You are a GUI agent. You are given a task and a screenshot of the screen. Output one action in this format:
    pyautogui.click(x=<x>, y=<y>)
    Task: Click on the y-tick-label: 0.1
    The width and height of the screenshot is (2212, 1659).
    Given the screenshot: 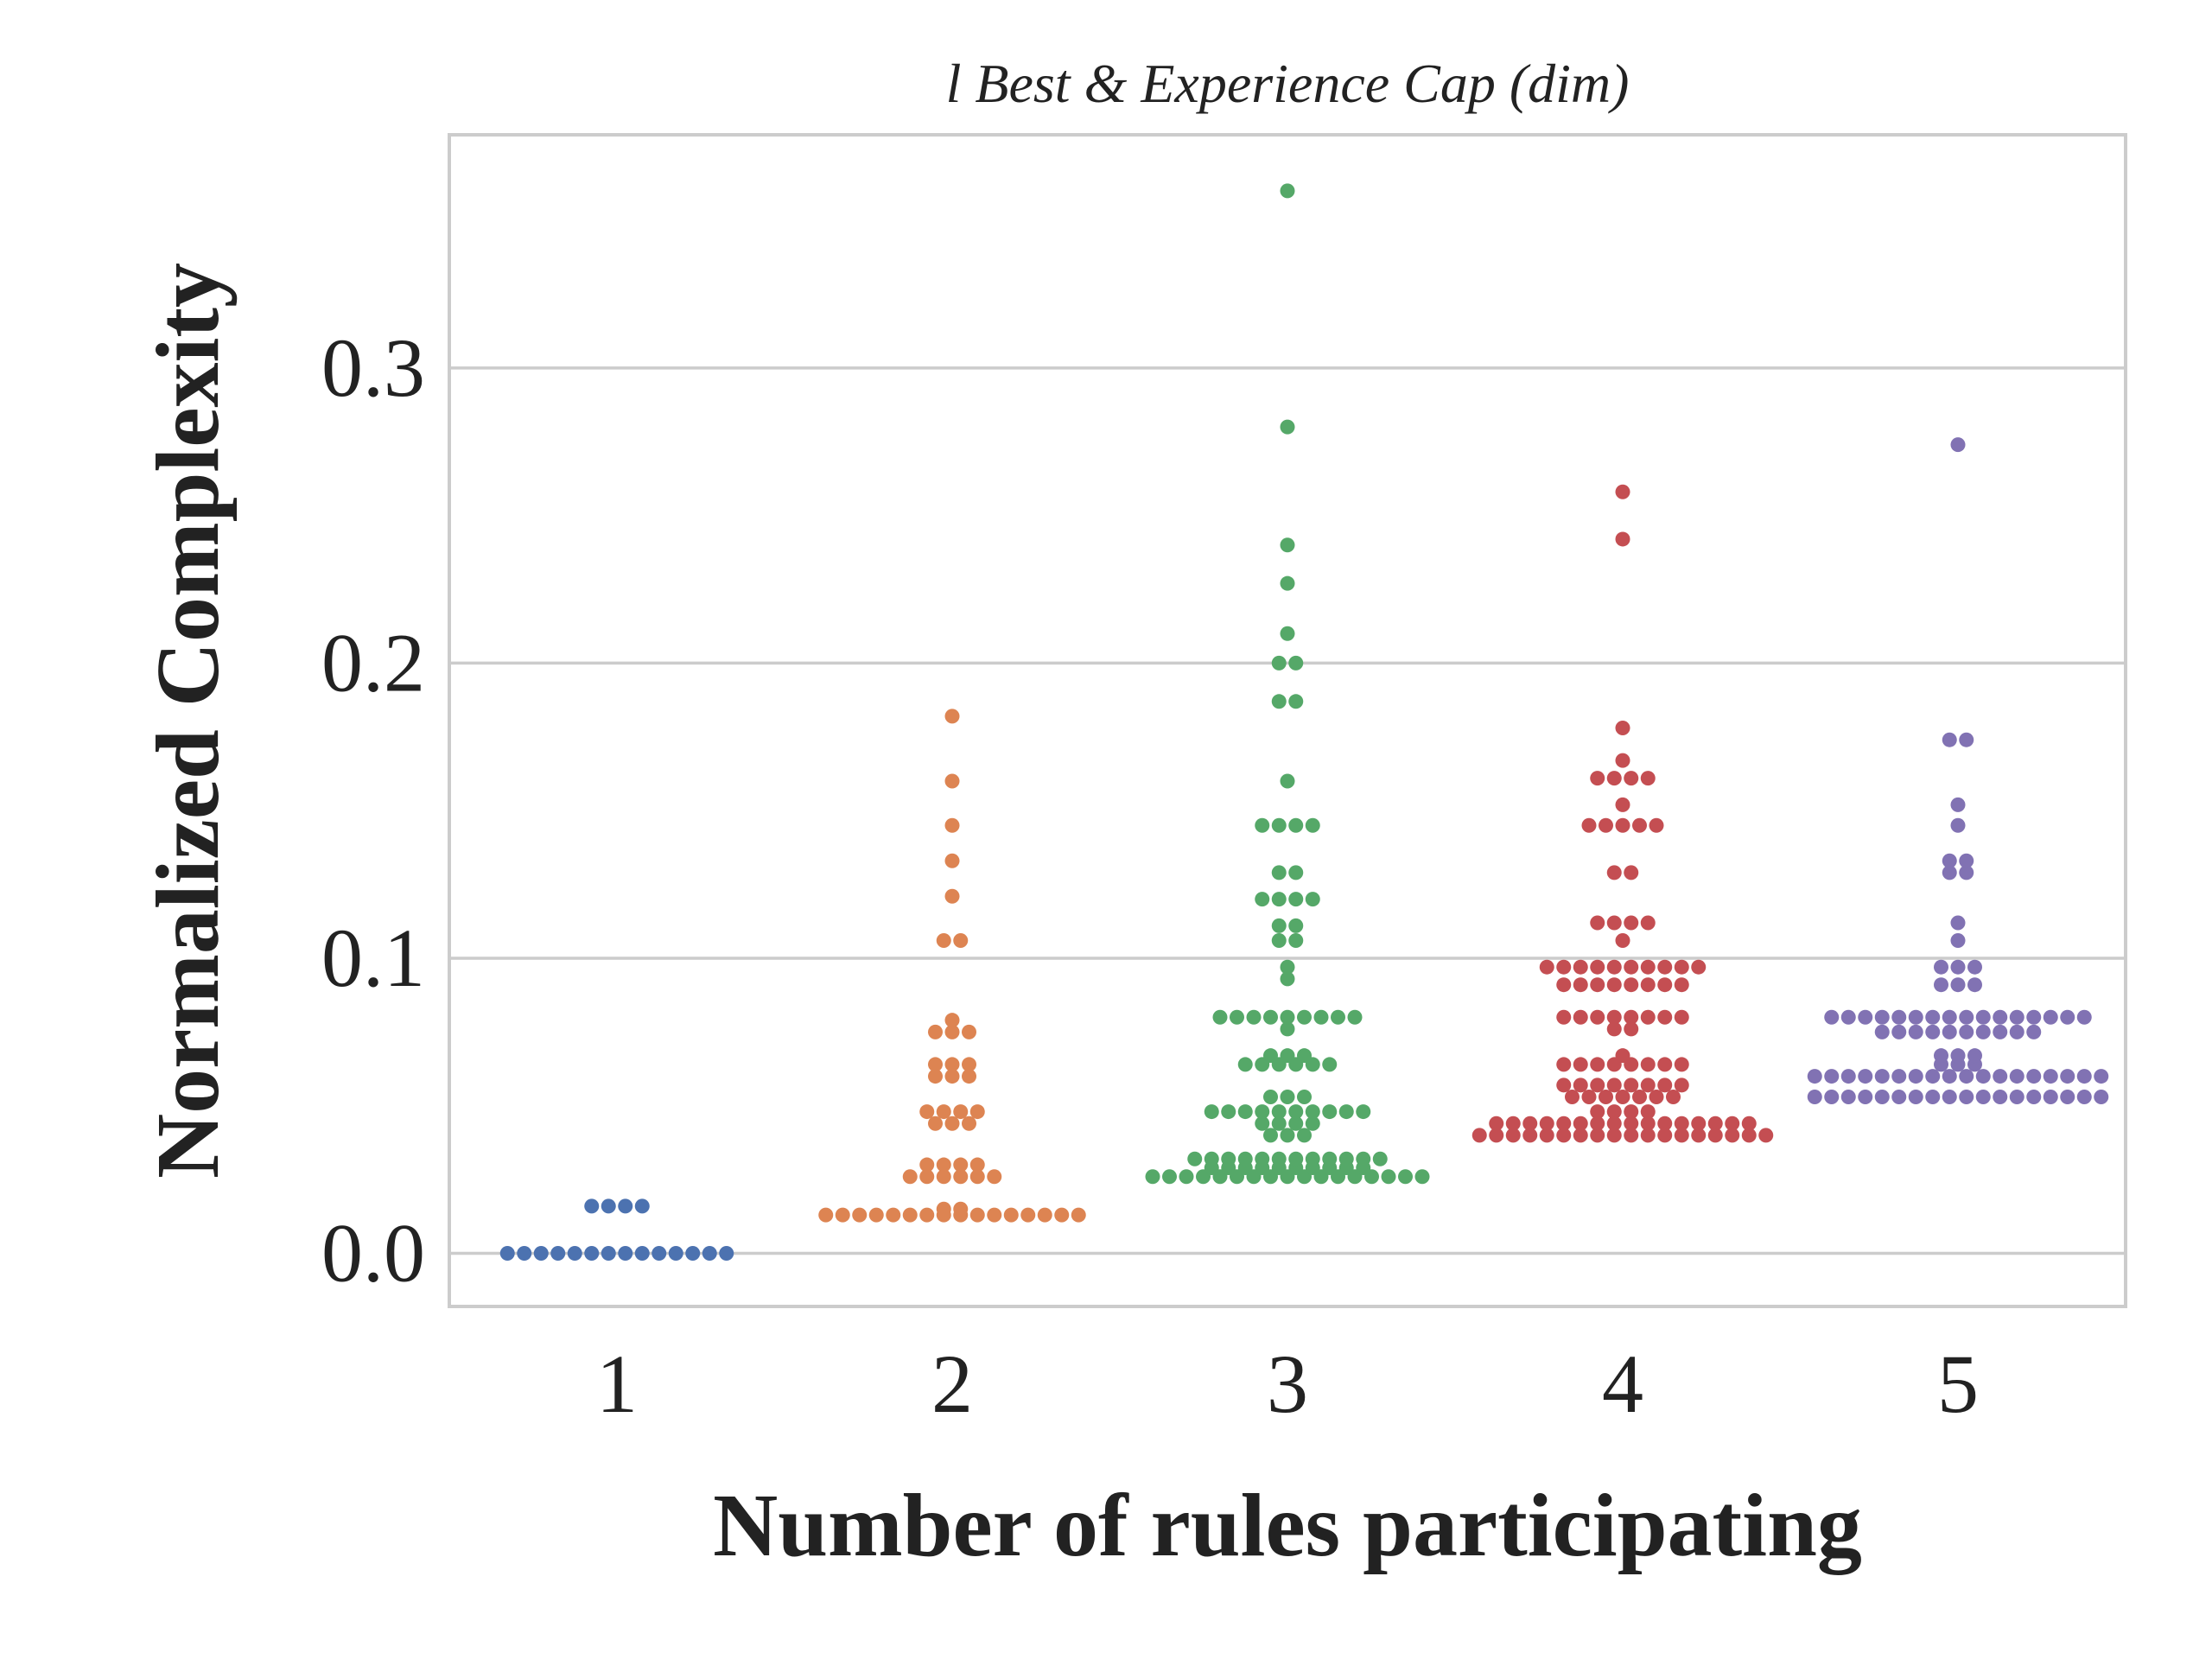 What is the action you would take?
    pyautogui.click(x=373, y=958)
    